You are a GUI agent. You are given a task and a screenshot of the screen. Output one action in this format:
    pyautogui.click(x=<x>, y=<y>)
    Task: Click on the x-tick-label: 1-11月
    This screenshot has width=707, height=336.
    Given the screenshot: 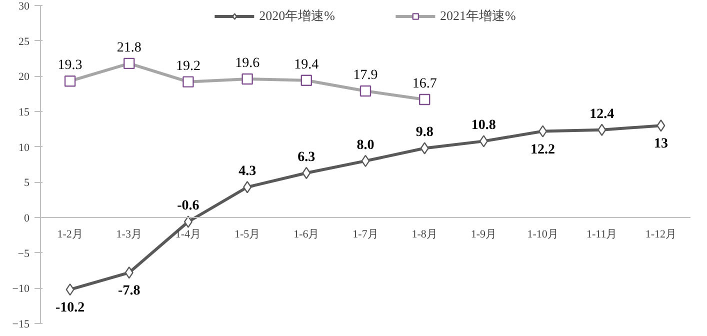 What is the action you would take?
    pyautogui.click(x=602, y=234)
    